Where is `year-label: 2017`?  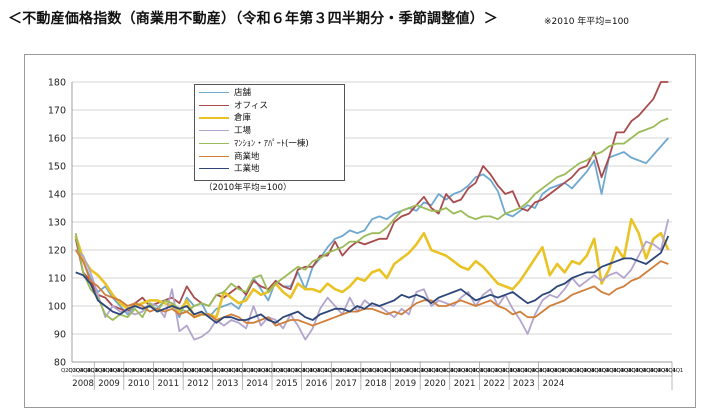
year-label: 2017 is located at coordinates (346, 384).